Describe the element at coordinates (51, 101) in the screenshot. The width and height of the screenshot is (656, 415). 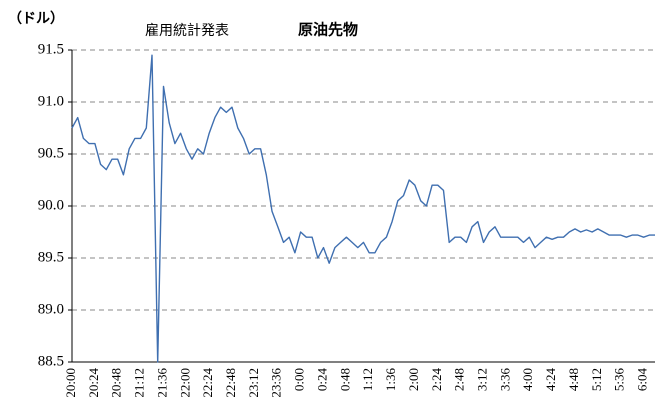
I see `y-tick-label: 91.0` at that location.